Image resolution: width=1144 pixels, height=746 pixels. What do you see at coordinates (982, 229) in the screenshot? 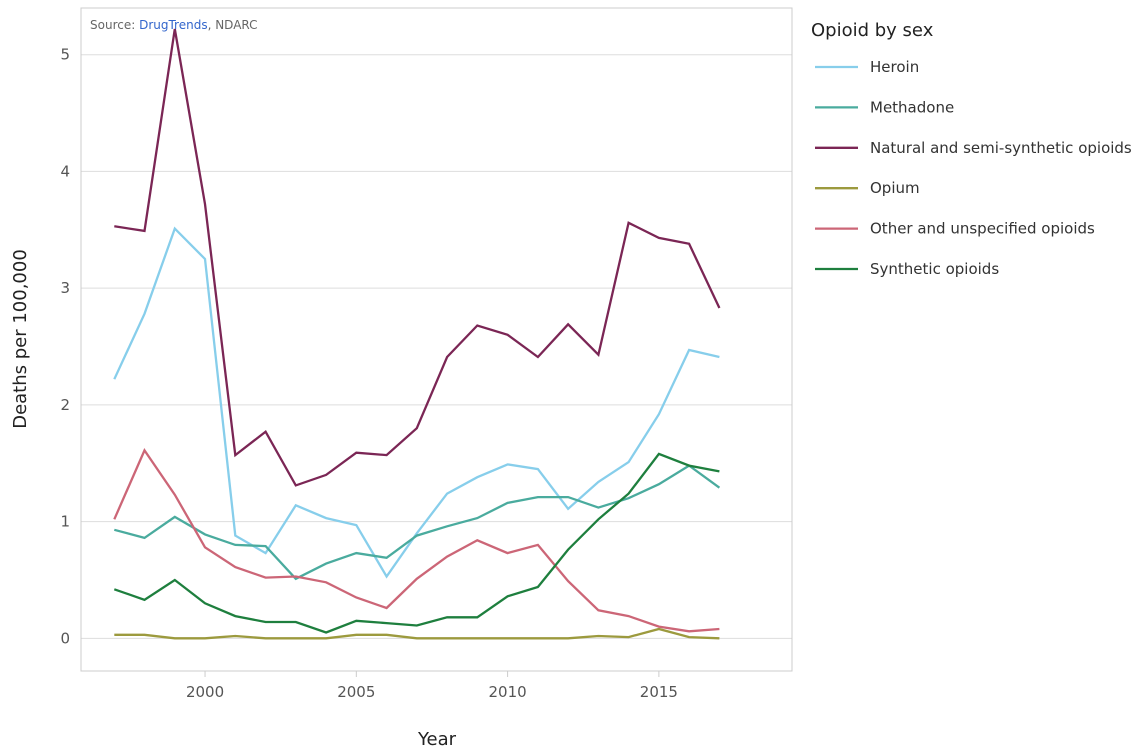
I see `legend-label: Other and unspecified opioids` at bounding box center [982, 229].